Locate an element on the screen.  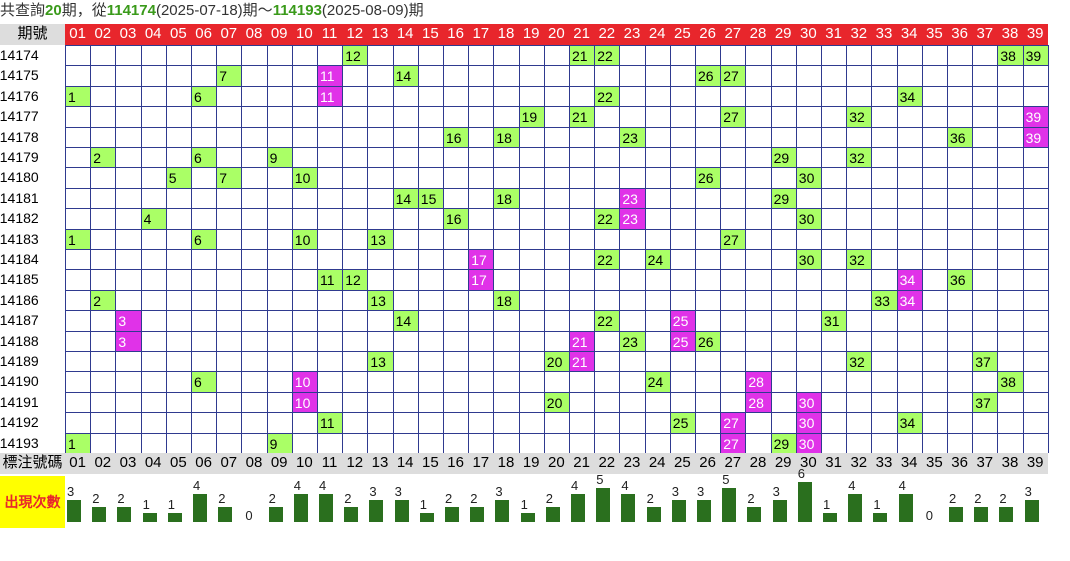
count-value-20: 2 is located at coordinates (549, 498).